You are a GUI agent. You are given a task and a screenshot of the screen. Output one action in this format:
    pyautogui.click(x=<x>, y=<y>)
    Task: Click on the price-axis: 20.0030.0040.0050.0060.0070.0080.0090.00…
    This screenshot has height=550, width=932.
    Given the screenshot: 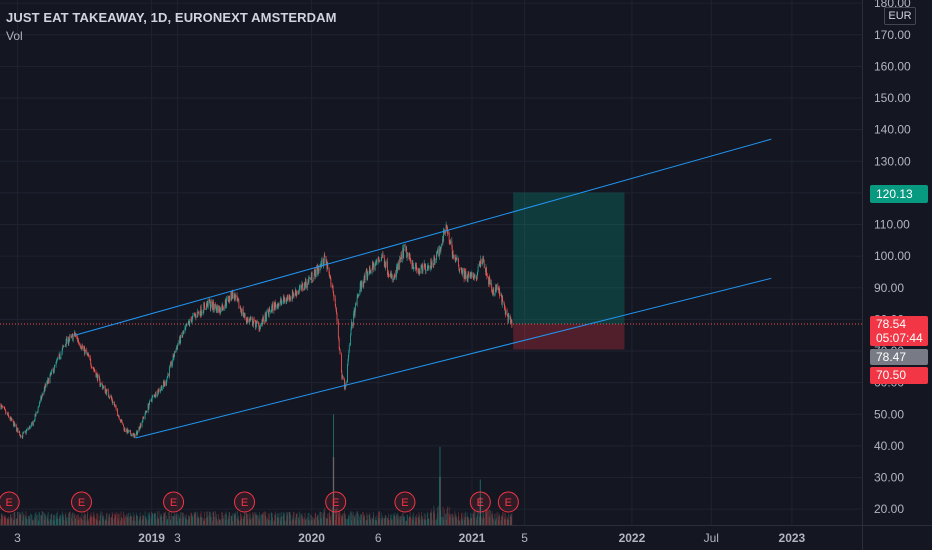 What is the action you would take?
    pyautogui.click(x=887, y=275)
    